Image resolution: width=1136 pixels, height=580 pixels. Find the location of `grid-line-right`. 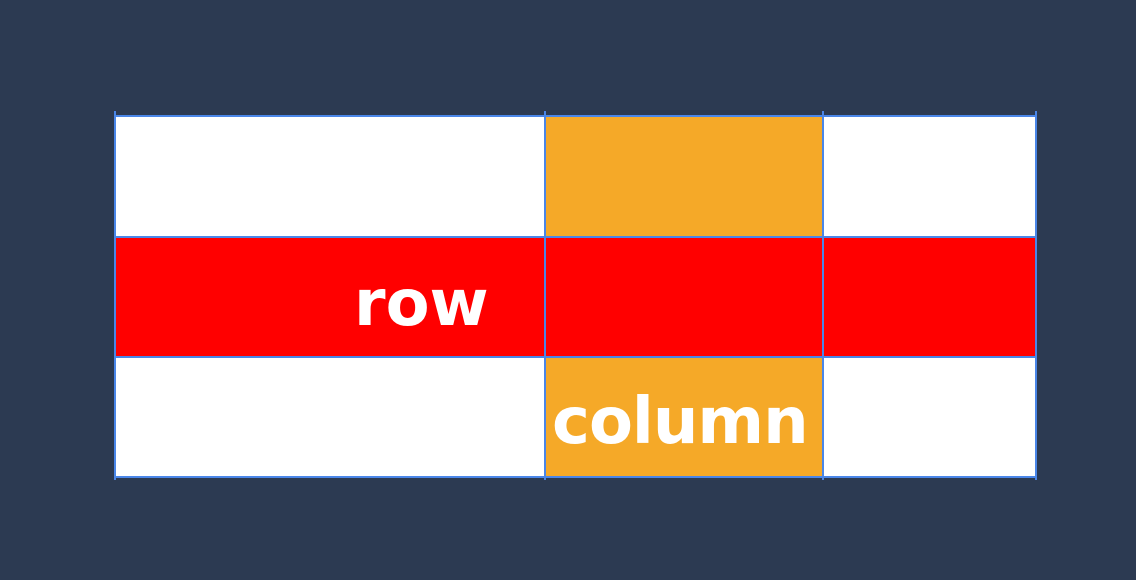

grid-line-right is located at coordinates (1036, 295).